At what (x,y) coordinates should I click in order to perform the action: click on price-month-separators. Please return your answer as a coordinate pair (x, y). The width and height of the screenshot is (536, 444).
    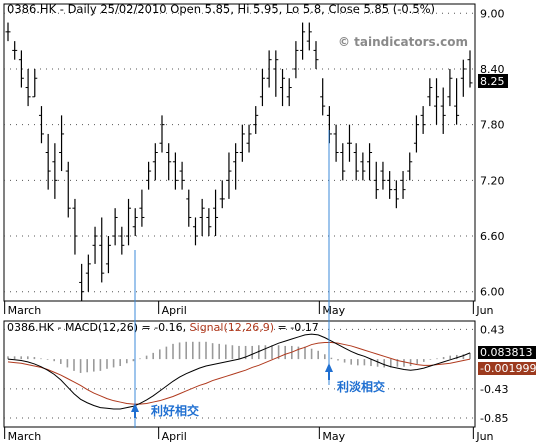
    Looking at the image, I should click on (239, 307).